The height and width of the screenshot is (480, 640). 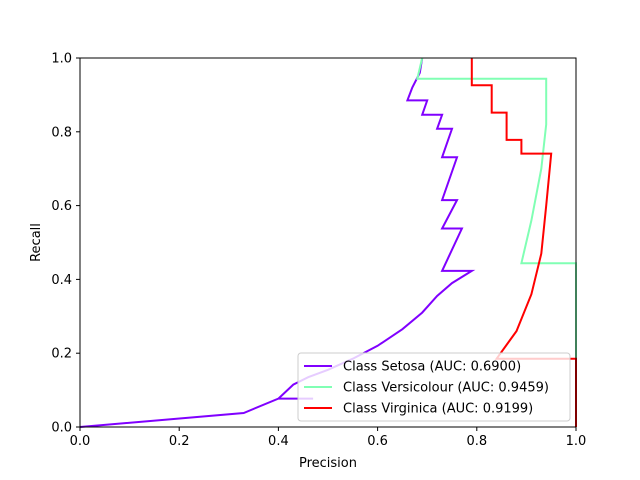 I want to click on legend-label-1: Class Setosa (AUC: 0.6900), so click(x=432, y=367).